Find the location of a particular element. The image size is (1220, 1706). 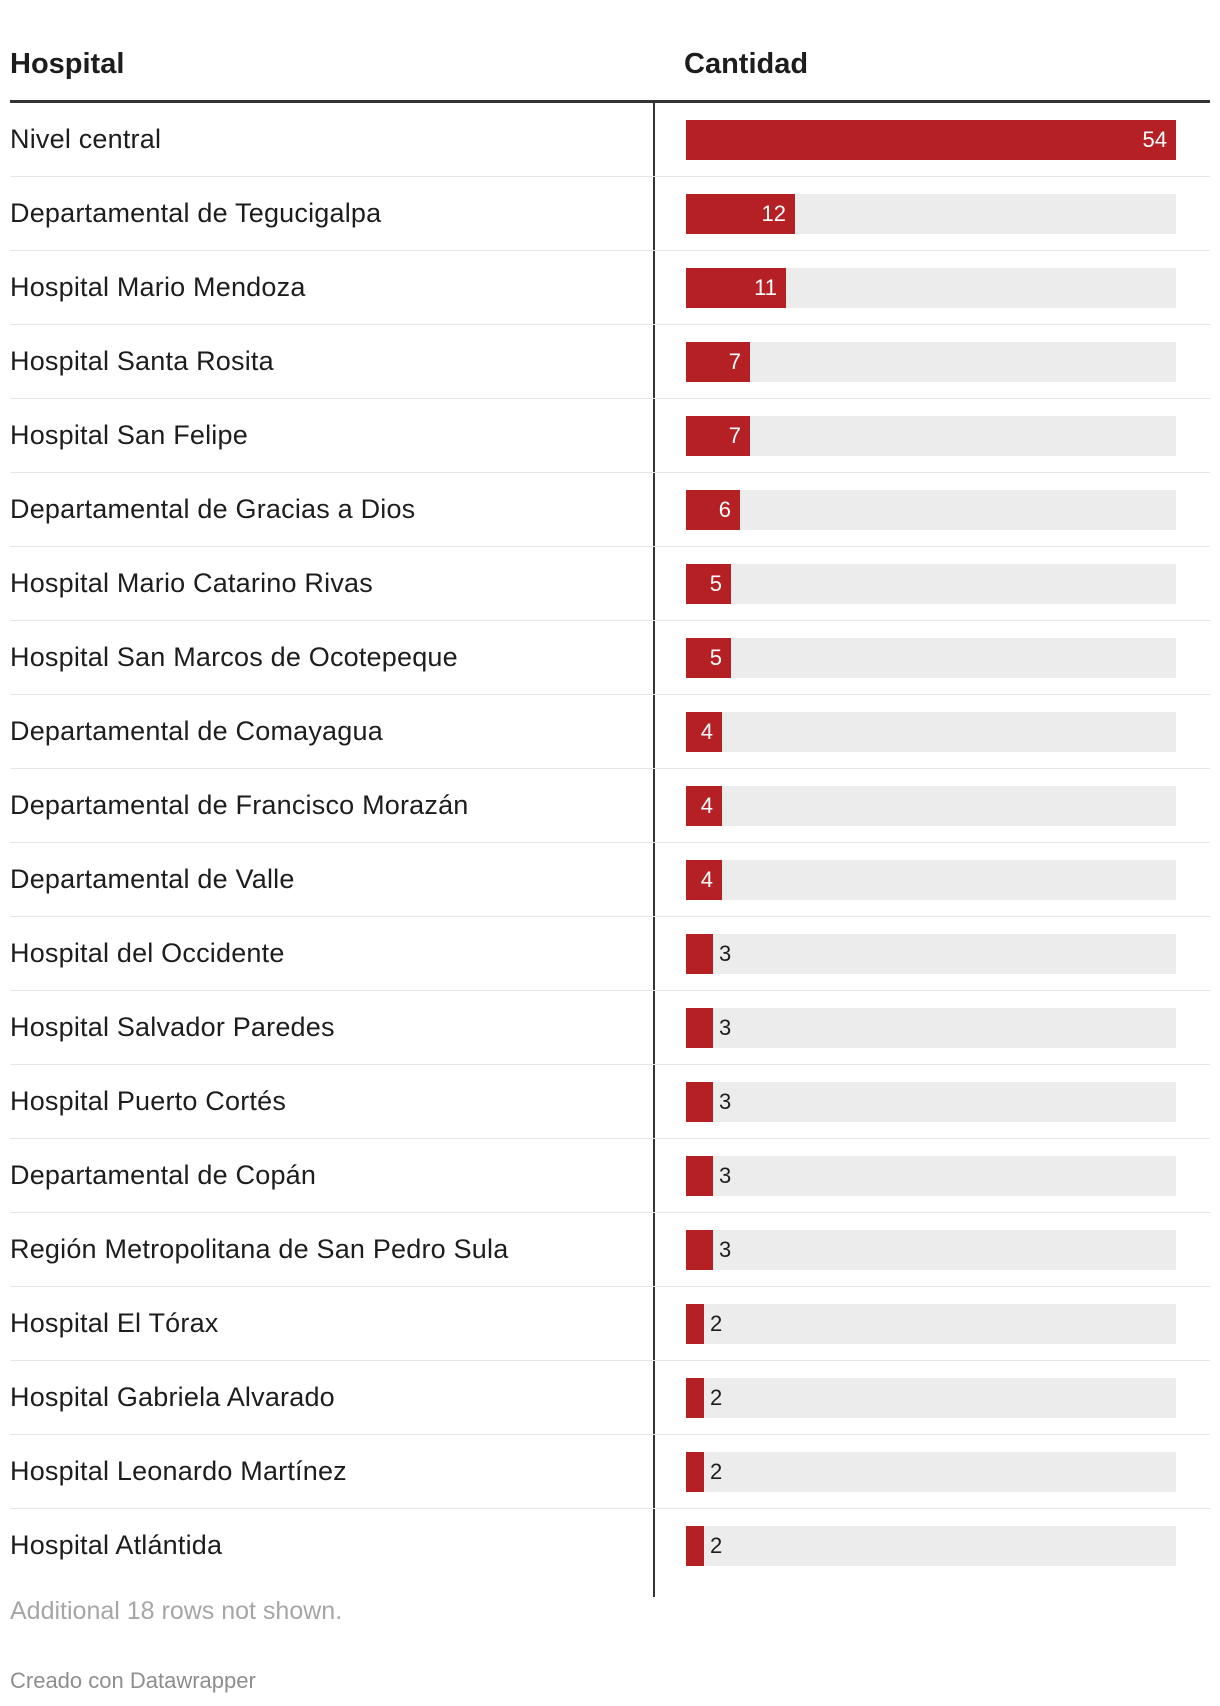

column-divider is located at coordinates (654, 850).